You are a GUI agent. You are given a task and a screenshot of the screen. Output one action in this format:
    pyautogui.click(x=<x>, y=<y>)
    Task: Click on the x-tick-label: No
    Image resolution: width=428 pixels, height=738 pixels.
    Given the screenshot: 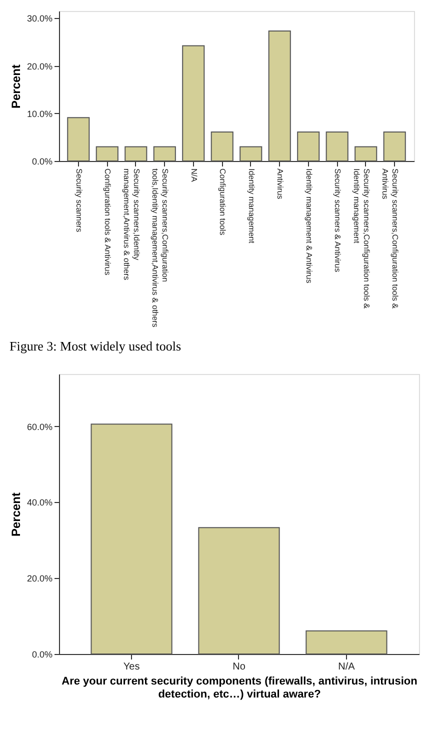 What is the action you would take?
    pyautogui.click(x=239, y=667)
    